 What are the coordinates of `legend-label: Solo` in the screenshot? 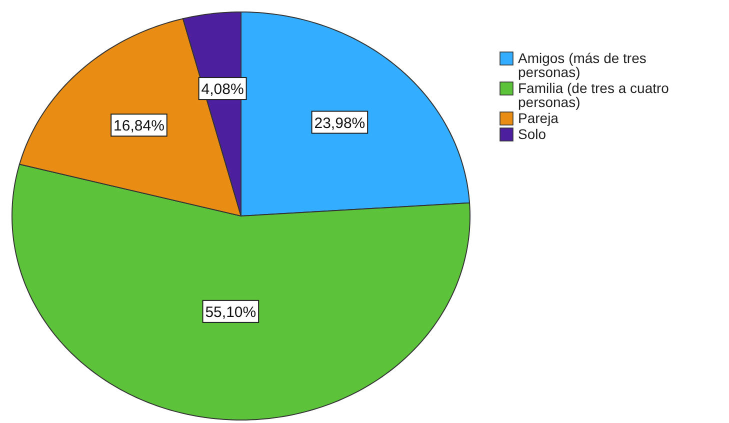 It's located at (532, 134).